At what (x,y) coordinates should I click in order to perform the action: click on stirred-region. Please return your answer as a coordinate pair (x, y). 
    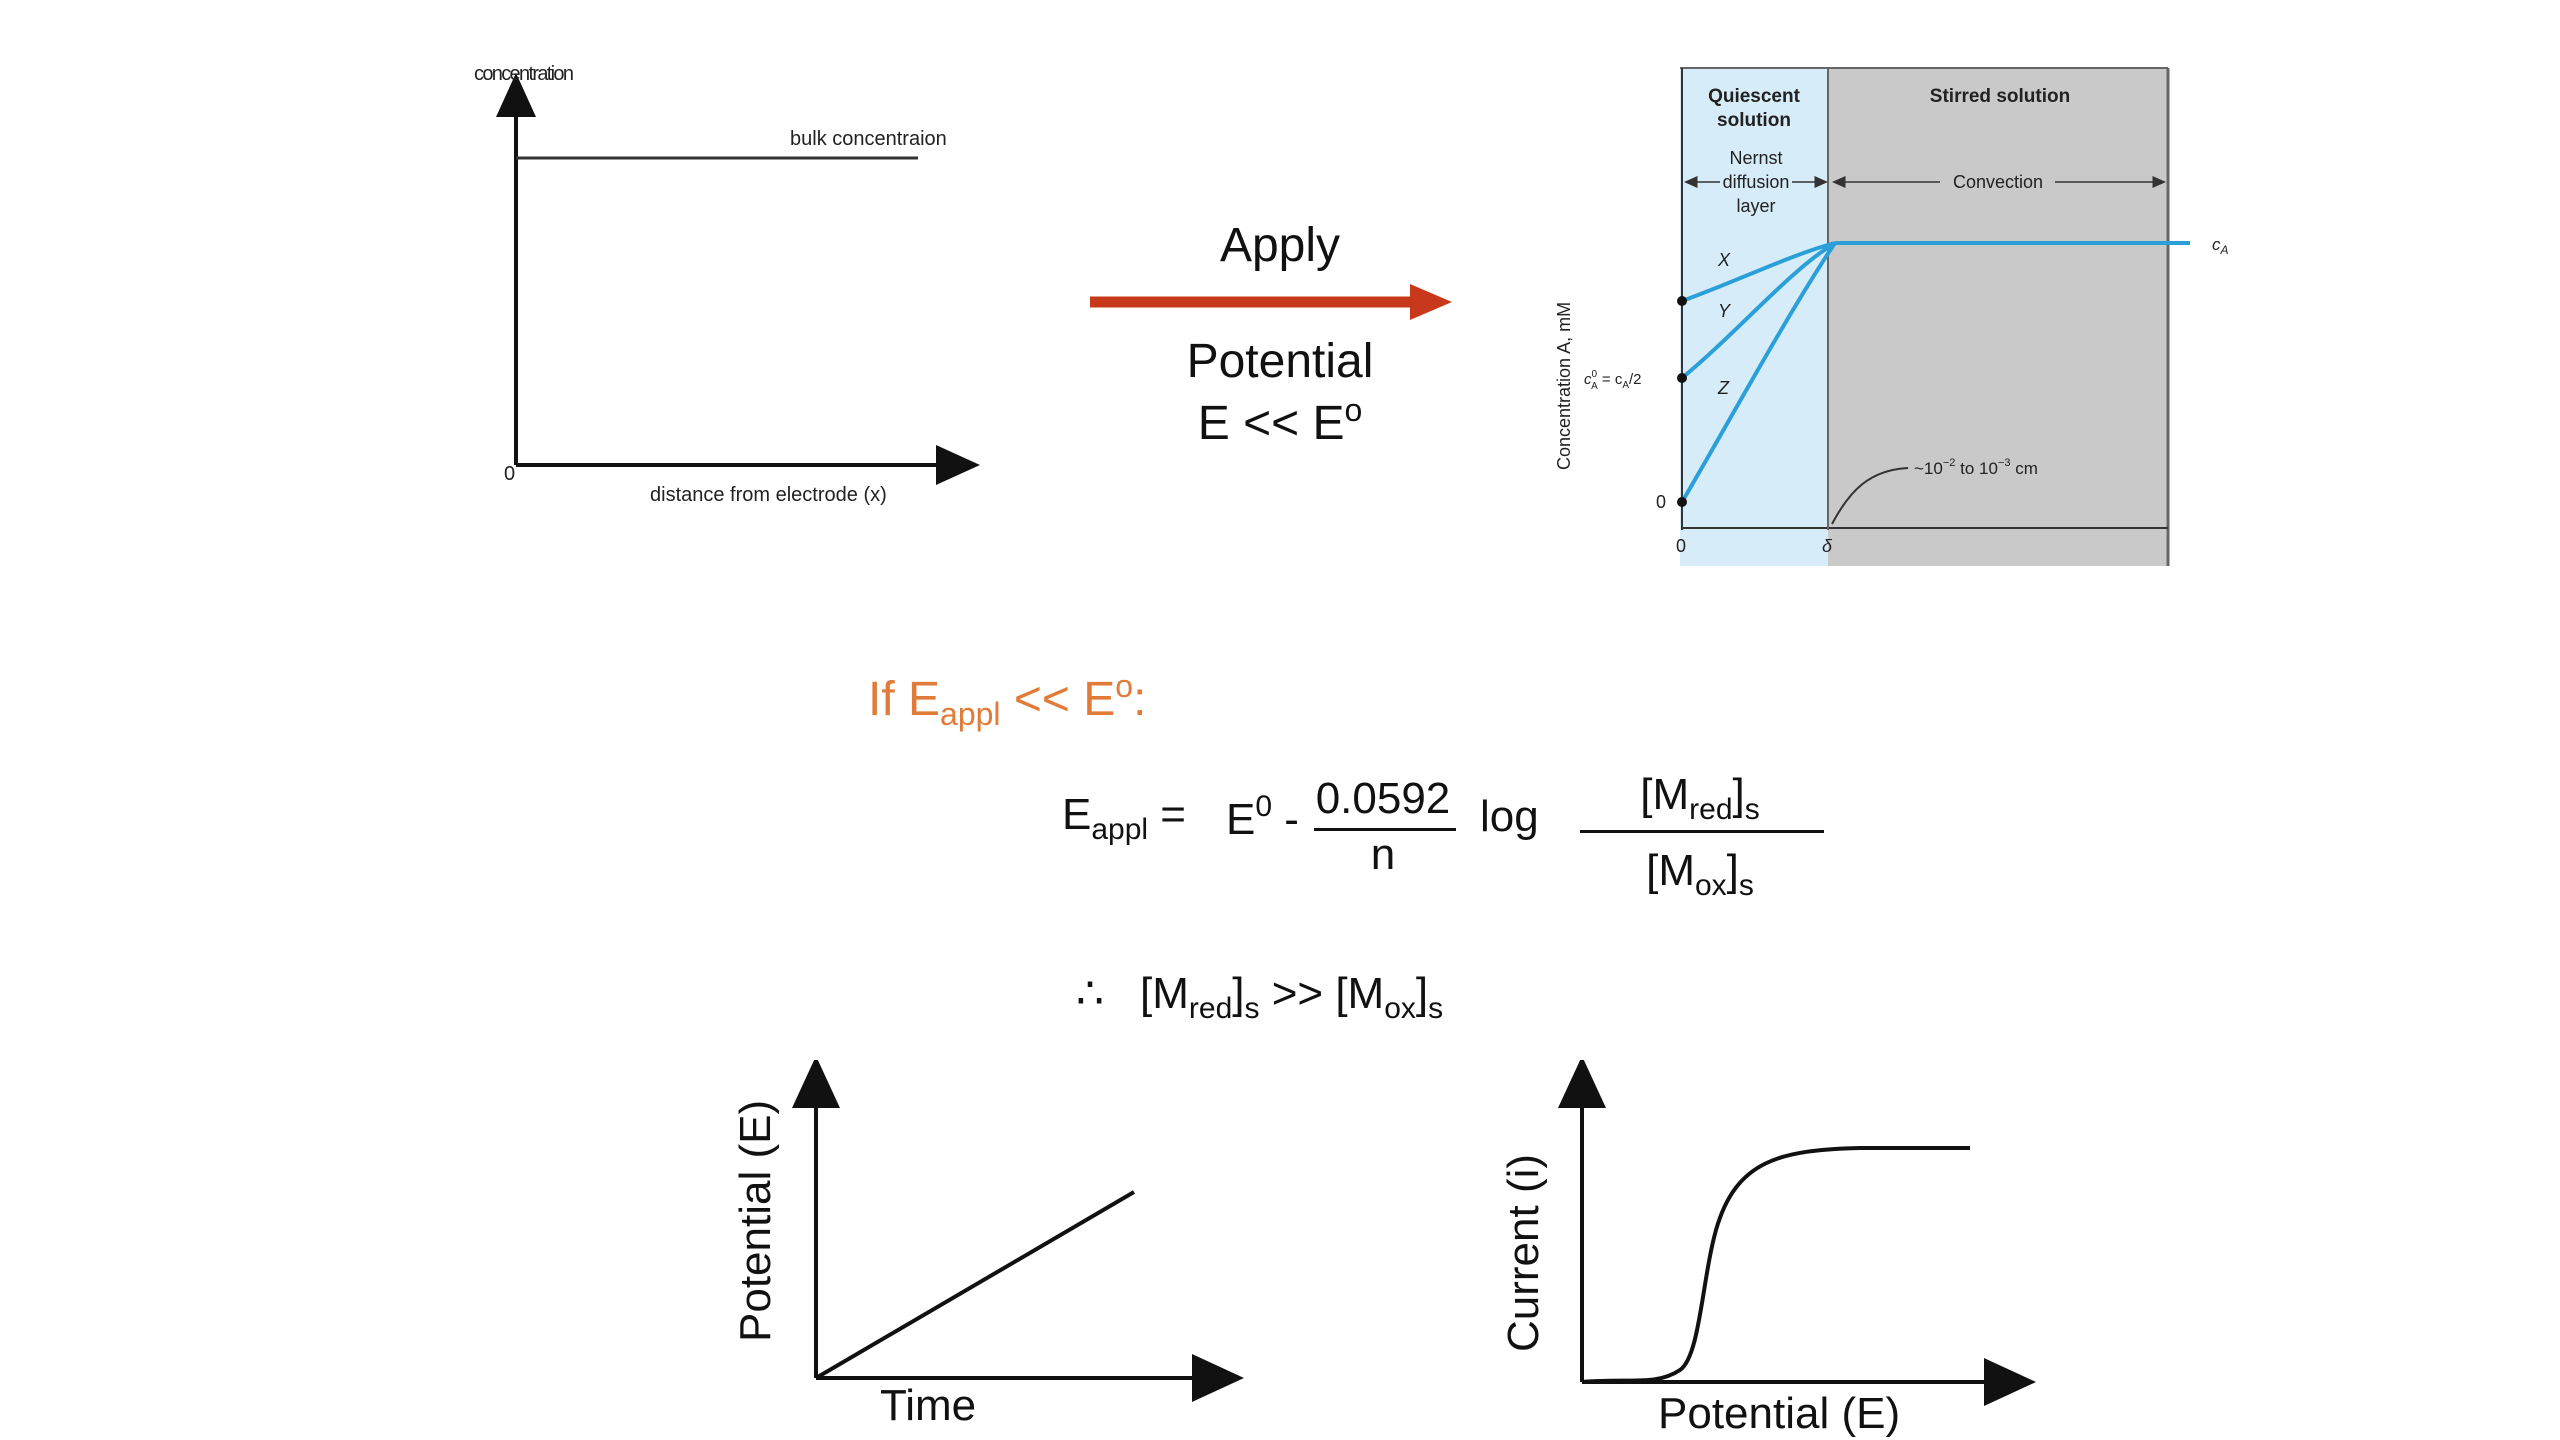
    Looking at the image, I should click on (1998, 317).